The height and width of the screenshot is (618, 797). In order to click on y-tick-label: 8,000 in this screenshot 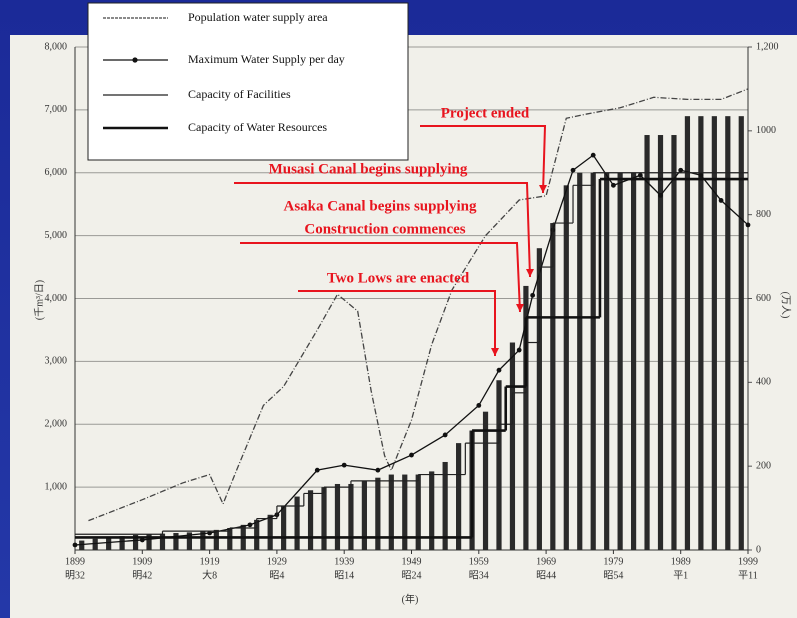, I will do `click(56, 46)`.